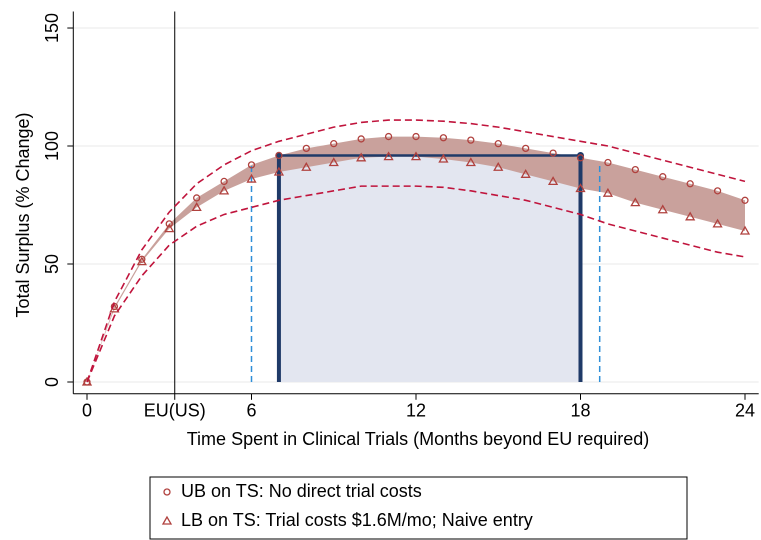  Describe the element at coordinates (52, 28) in the screenshot. I see `y-tick-label: 150` at that location.